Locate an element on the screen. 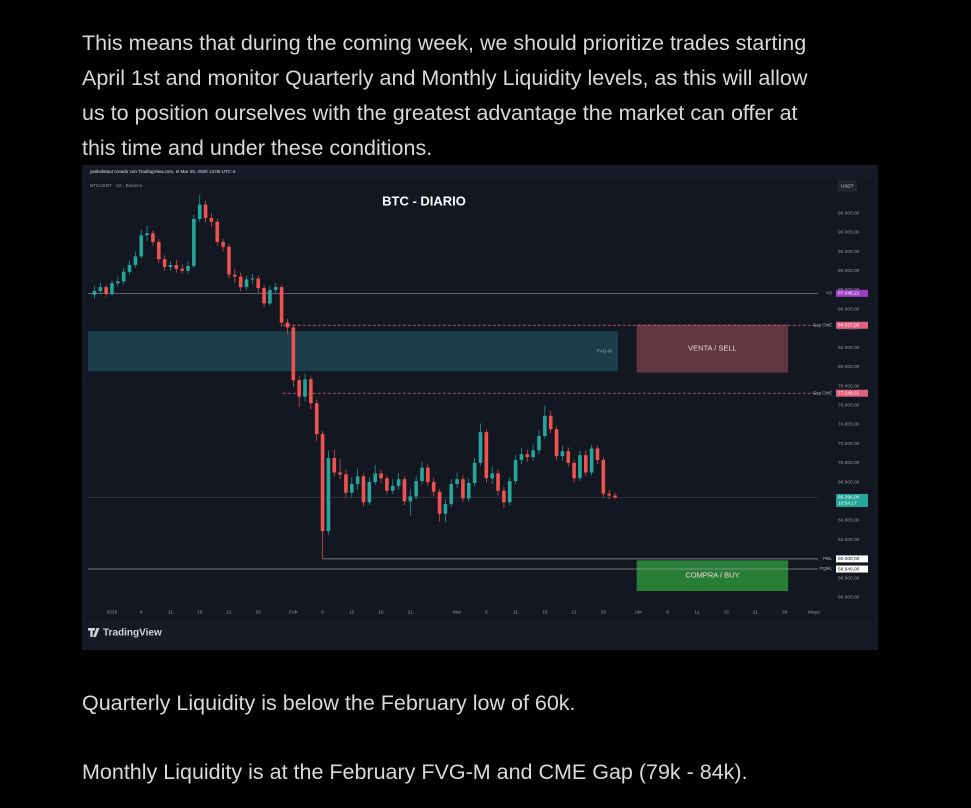  y-tick-label: 70.000,00 is located at coordinates (849, 463).